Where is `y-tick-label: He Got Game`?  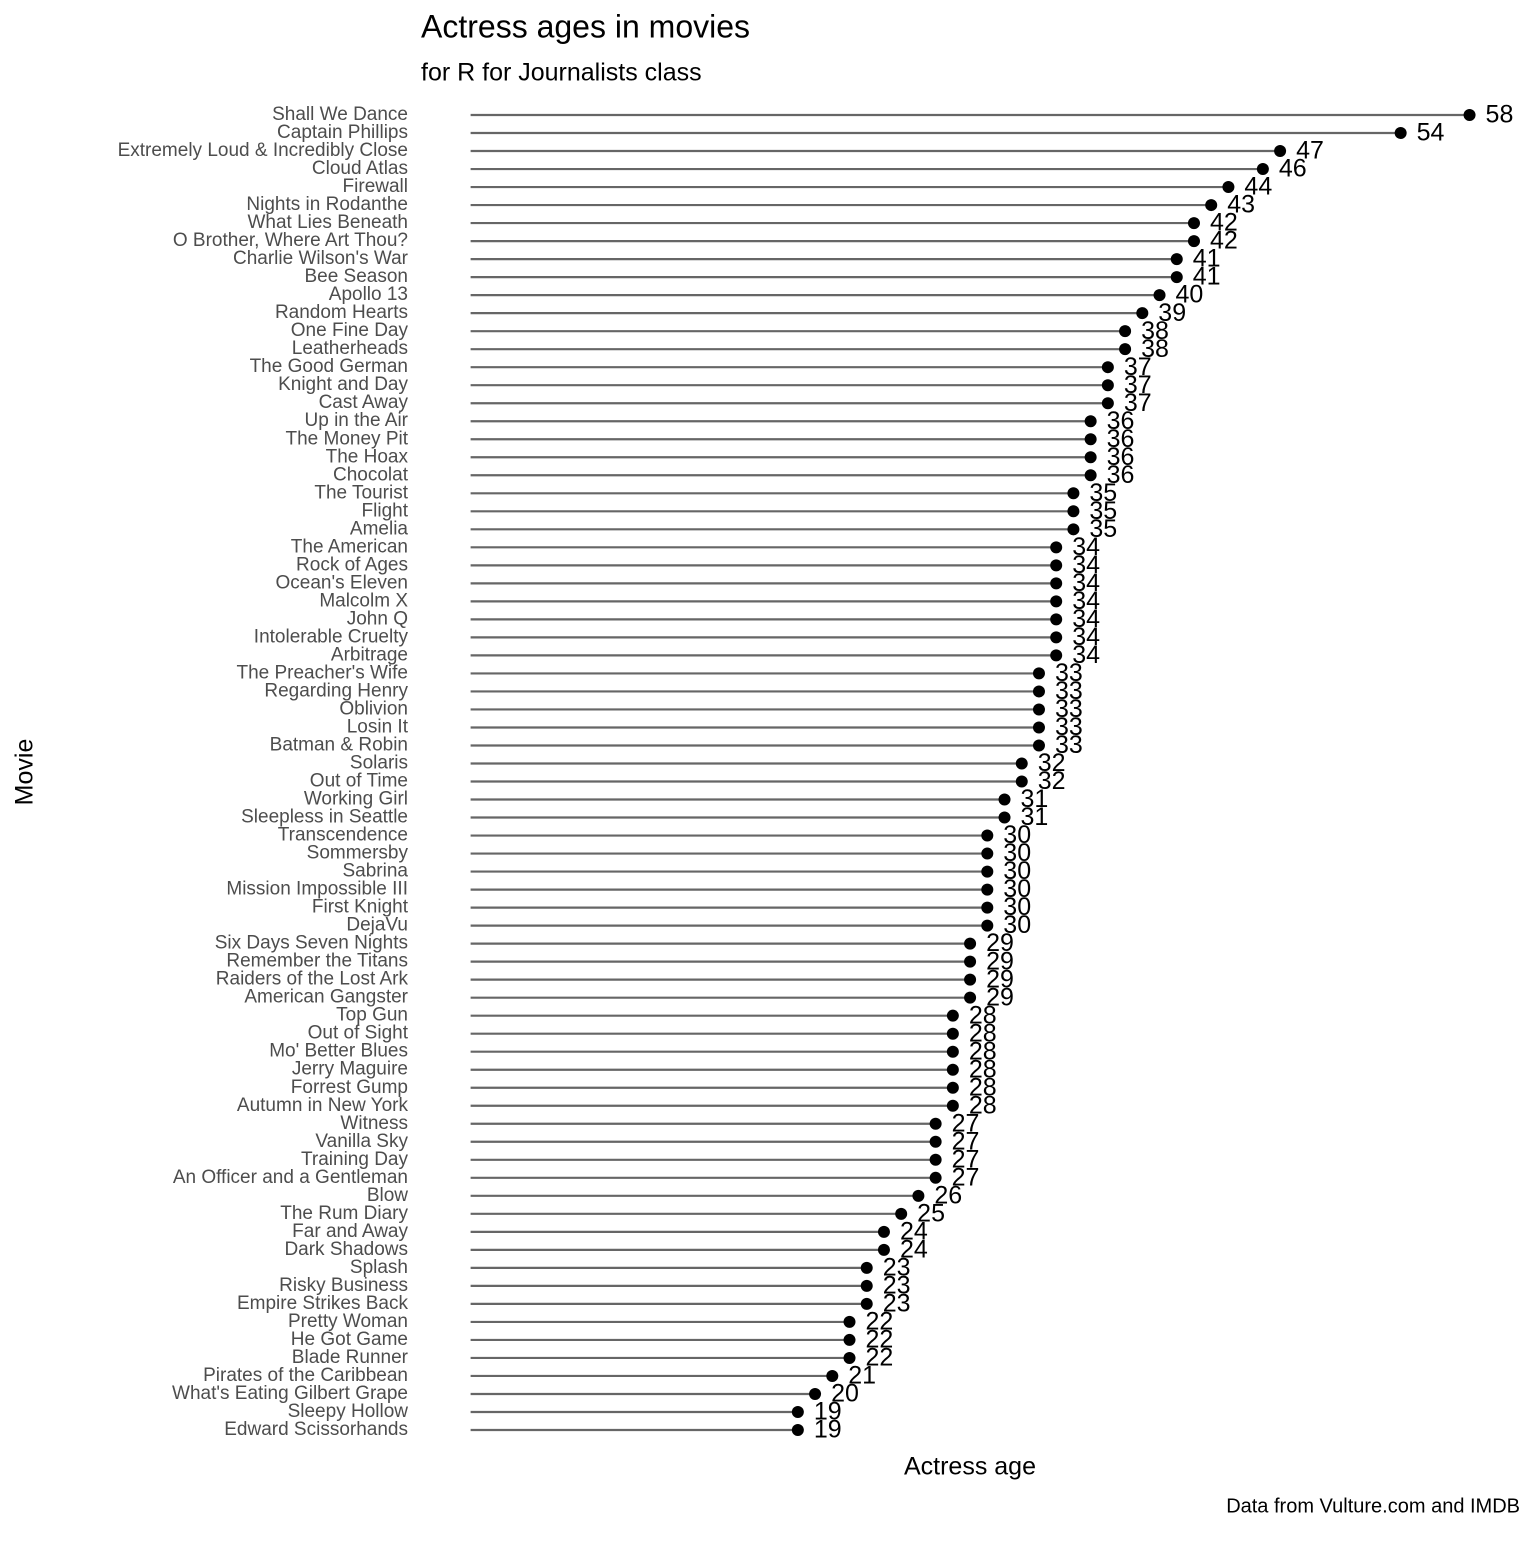 y-tick-label: He Got Game is located at coordinates (349, 1339).